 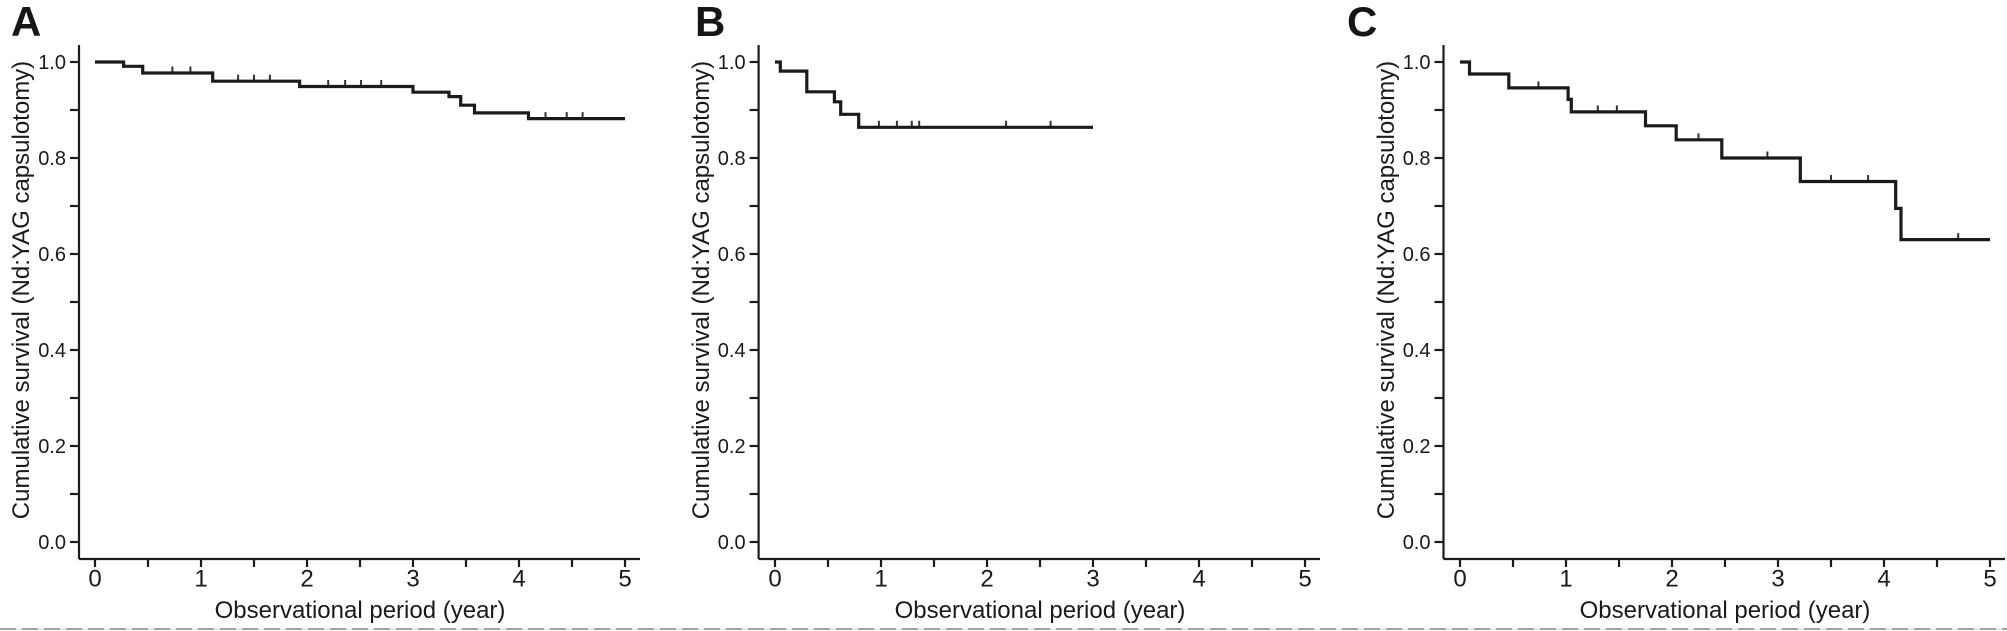 I want to click on panel-c-x-axis-title: Observational period (year), so click(x=1725, y=610).